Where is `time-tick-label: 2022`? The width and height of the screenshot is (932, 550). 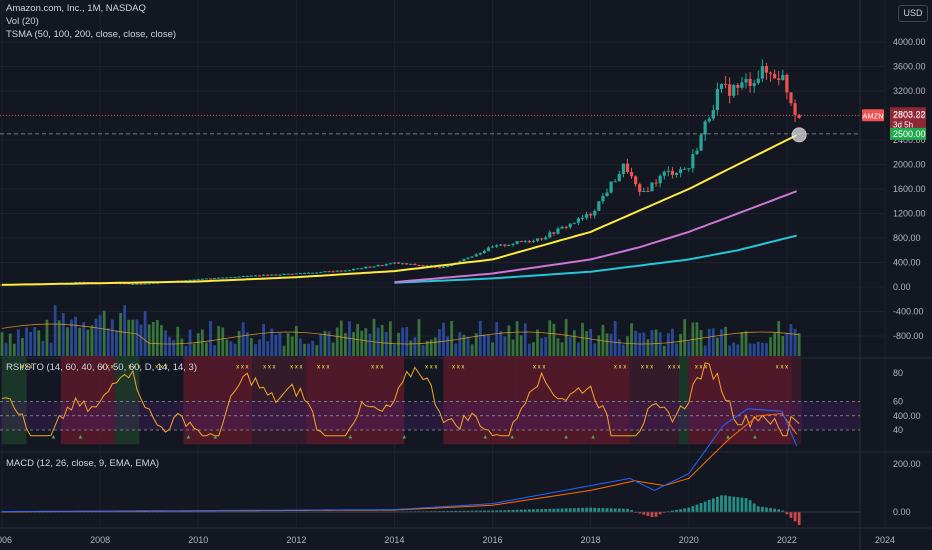 time-tick-label: 2022 is located at coordinates (787, 540).